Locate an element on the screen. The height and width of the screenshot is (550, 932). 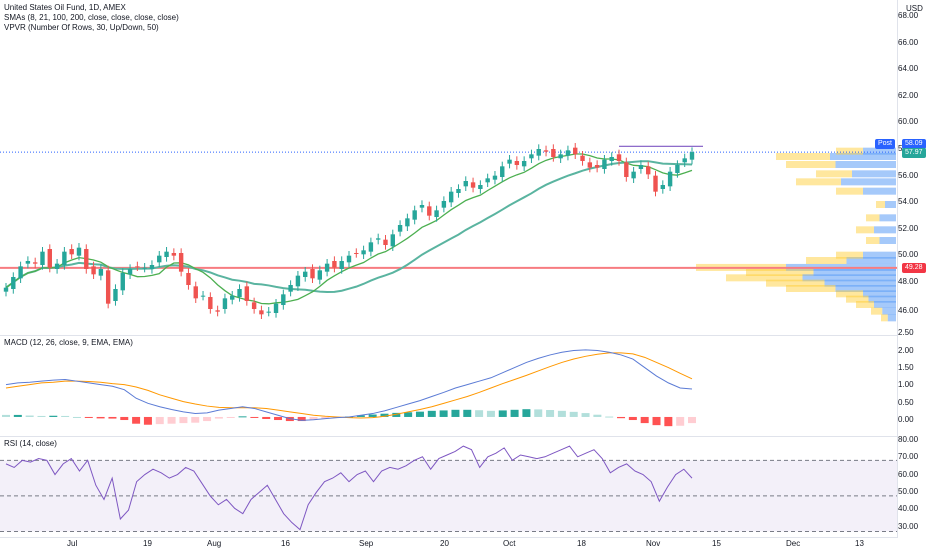
rsi-axis-tick: 50.00 is located at coordinates (908, 491).